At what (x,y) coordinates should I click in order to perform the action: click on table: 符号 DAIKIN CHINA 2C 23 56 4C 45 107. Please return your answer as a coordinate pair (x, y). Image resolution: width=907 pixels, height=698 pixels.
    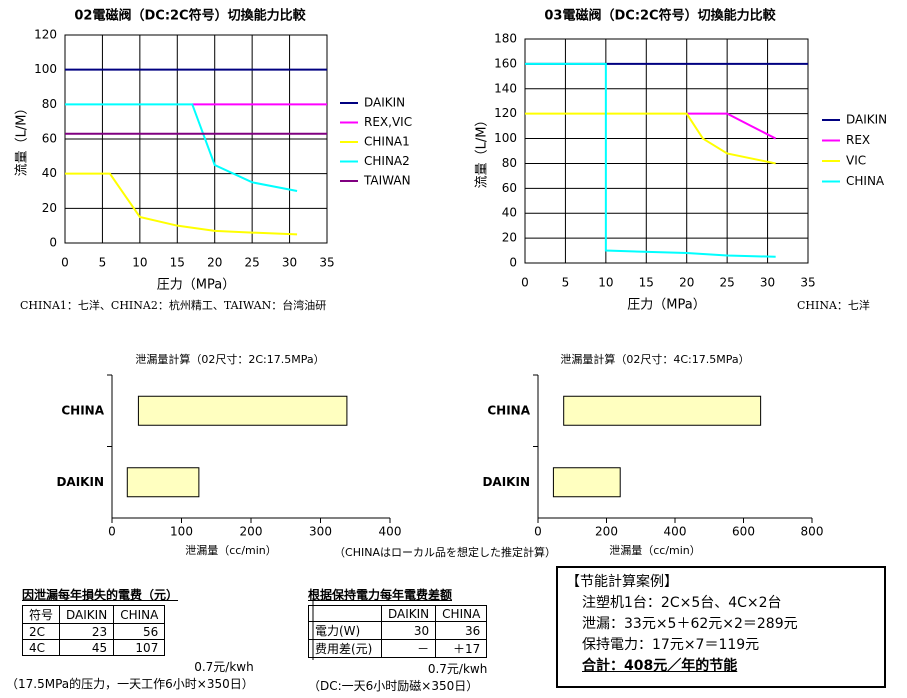
    Looking at the image, I should click on (93, 630).